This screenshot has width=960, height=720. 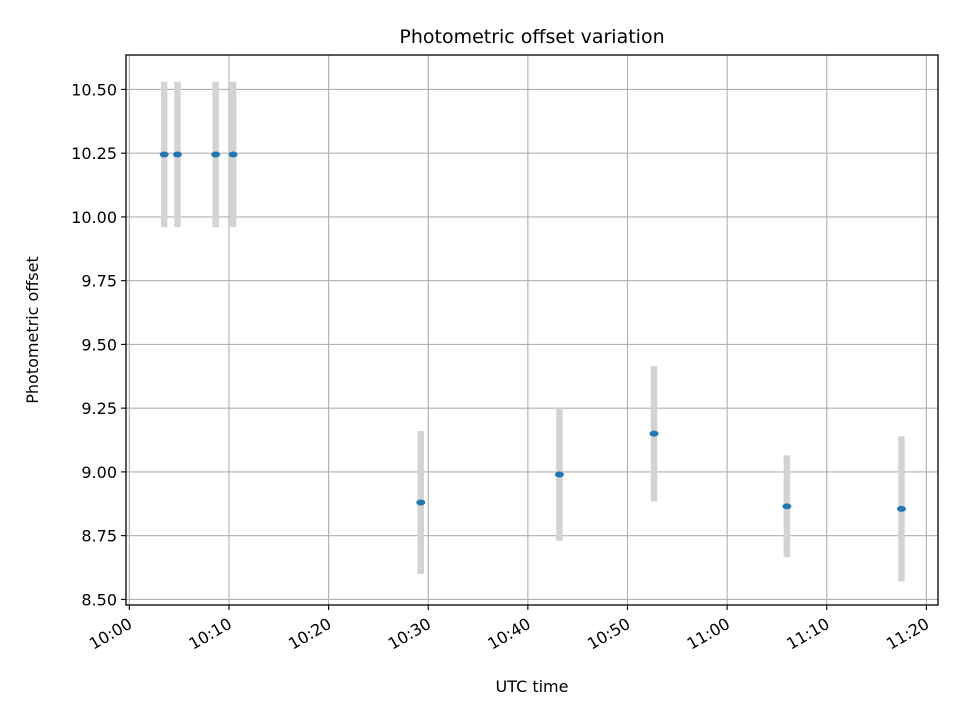 I want to click on y-tick-label: 8.75, so click(x=99, y=536).